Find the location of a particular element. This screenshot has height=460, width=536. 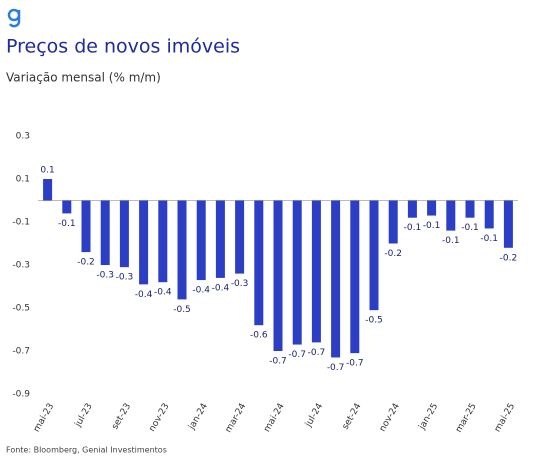

value-label: 0.1 is located at coordinates (47, 171).